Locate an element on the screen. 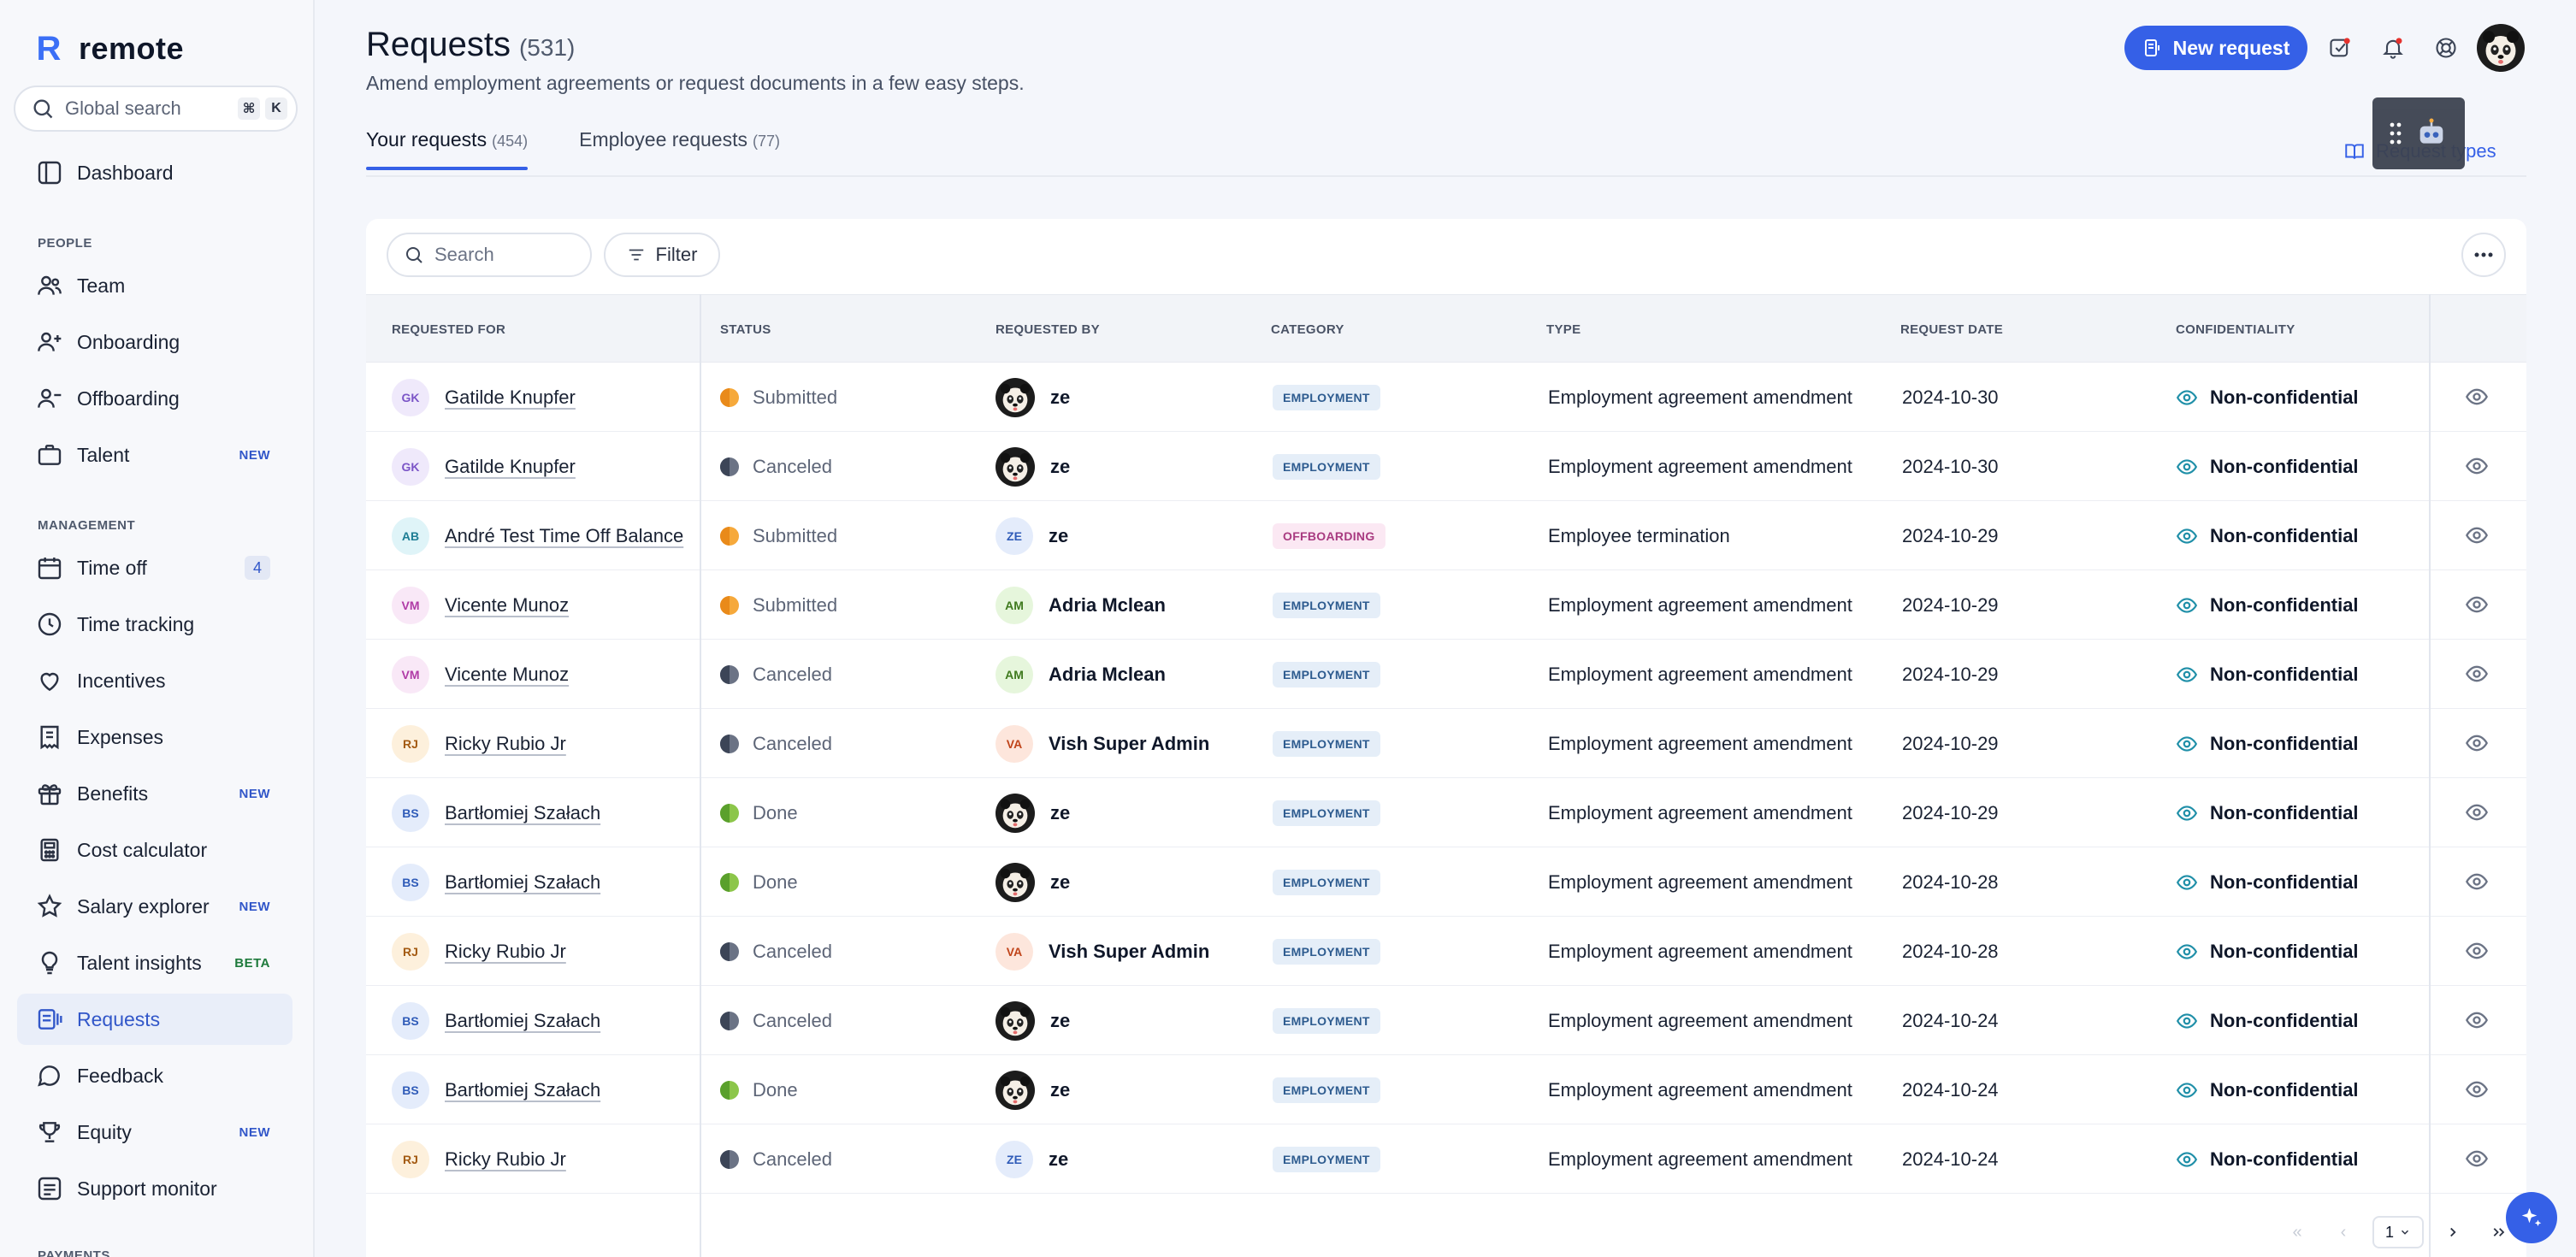 The image size is (2576, 1257). sidebar-item-benefits: Benefits NEW is located at coordinates (154, 794).